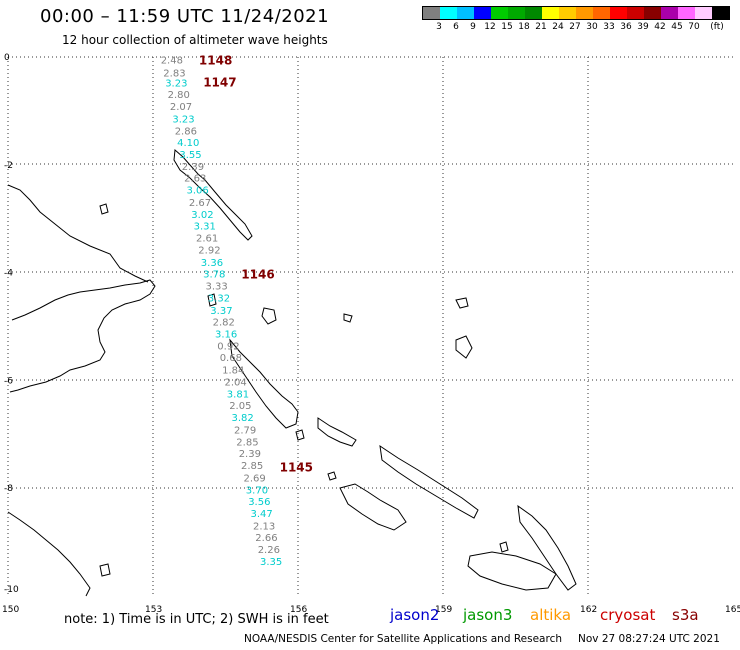  What do you see at coordinates (207, 239) in the screenshot?
I see `wave-height-label: 2.61` at bounding box center [207, 239].